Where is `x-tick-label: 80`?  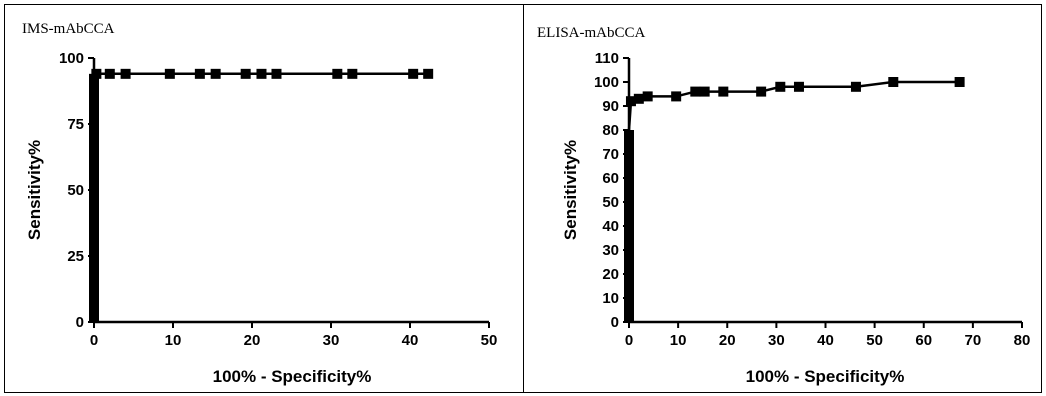
x-tick-label: 80 is located at coordinates (1022, 340).